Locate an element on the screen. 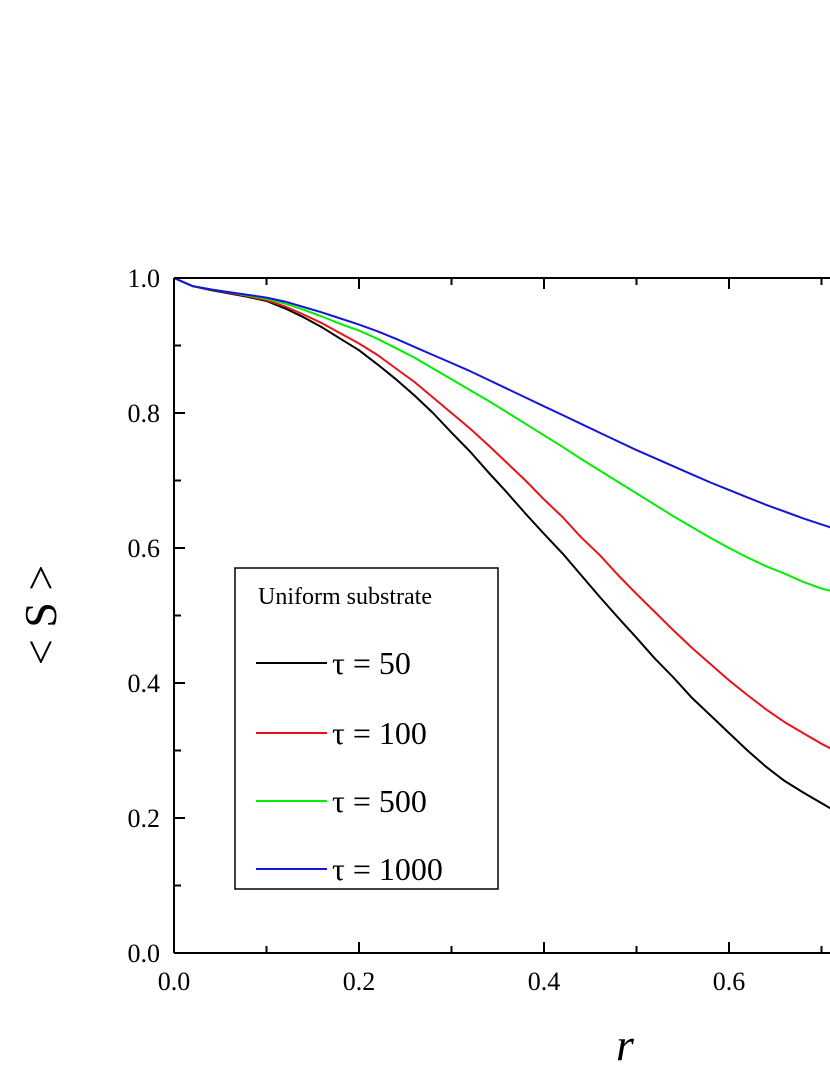 This screenshot has height=1075, width=830. legend-label: τ = 1000 is located at coordinates (387, 869).